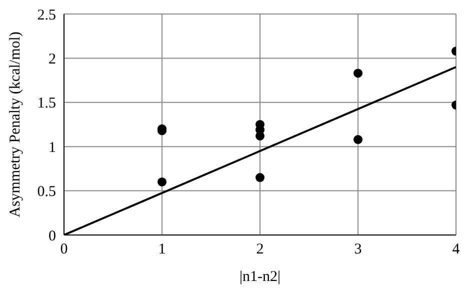  What do you see at coordinates (52, 236) in the screenshot?
I see `y-tick-label: 0` at bounding box center [52, 236].